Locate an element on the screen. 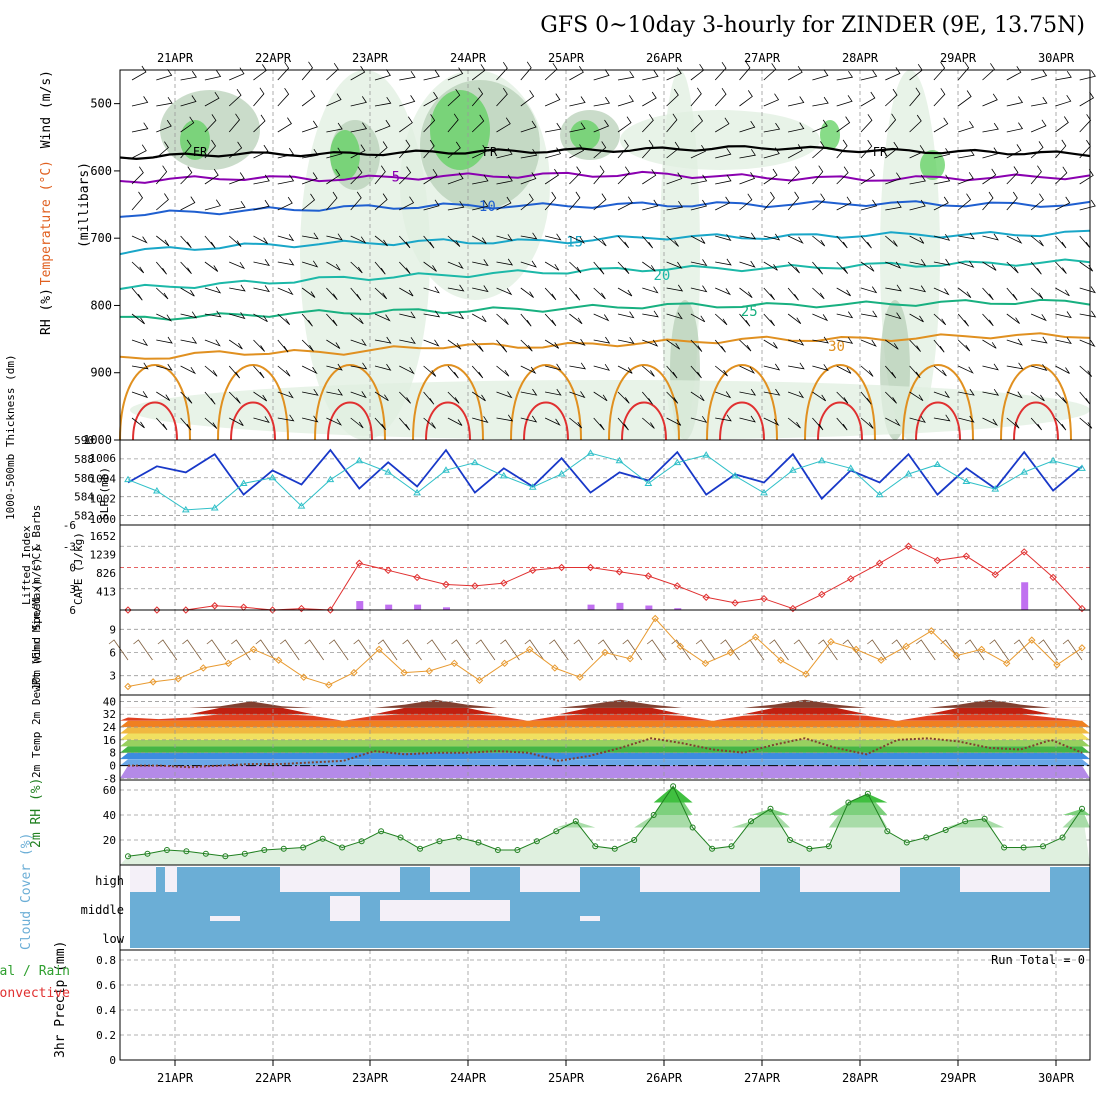 The image size is (1100, 1100). slp-tick: 1000 is located at coordinates (103, 519).